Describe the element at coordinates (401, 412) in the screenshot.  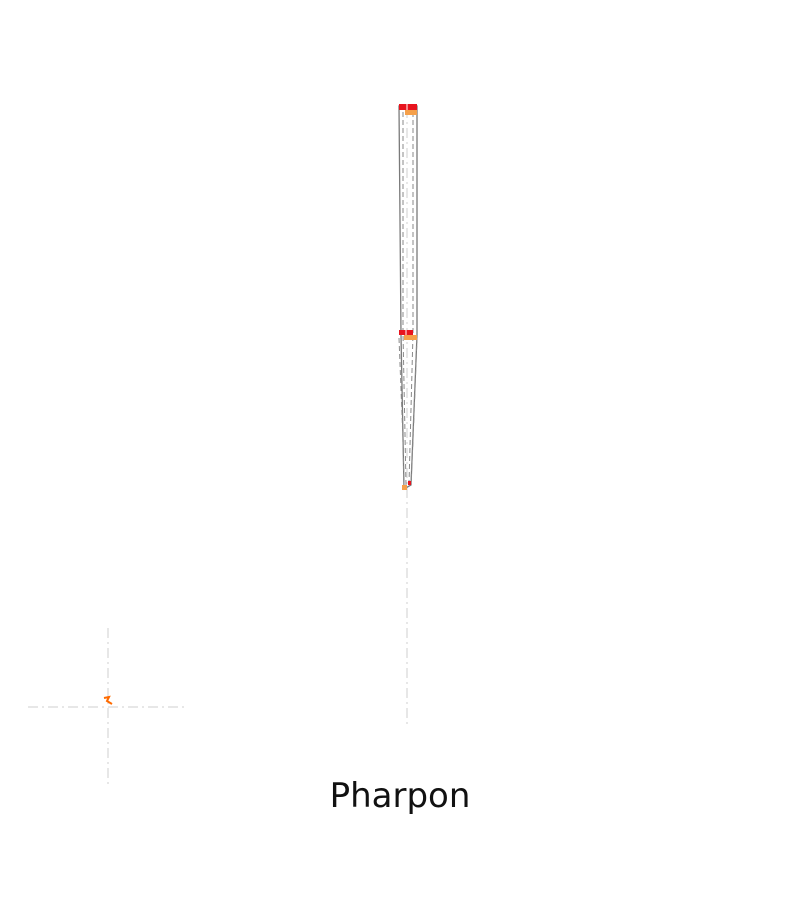
I see `shape-taper-left` at that location.